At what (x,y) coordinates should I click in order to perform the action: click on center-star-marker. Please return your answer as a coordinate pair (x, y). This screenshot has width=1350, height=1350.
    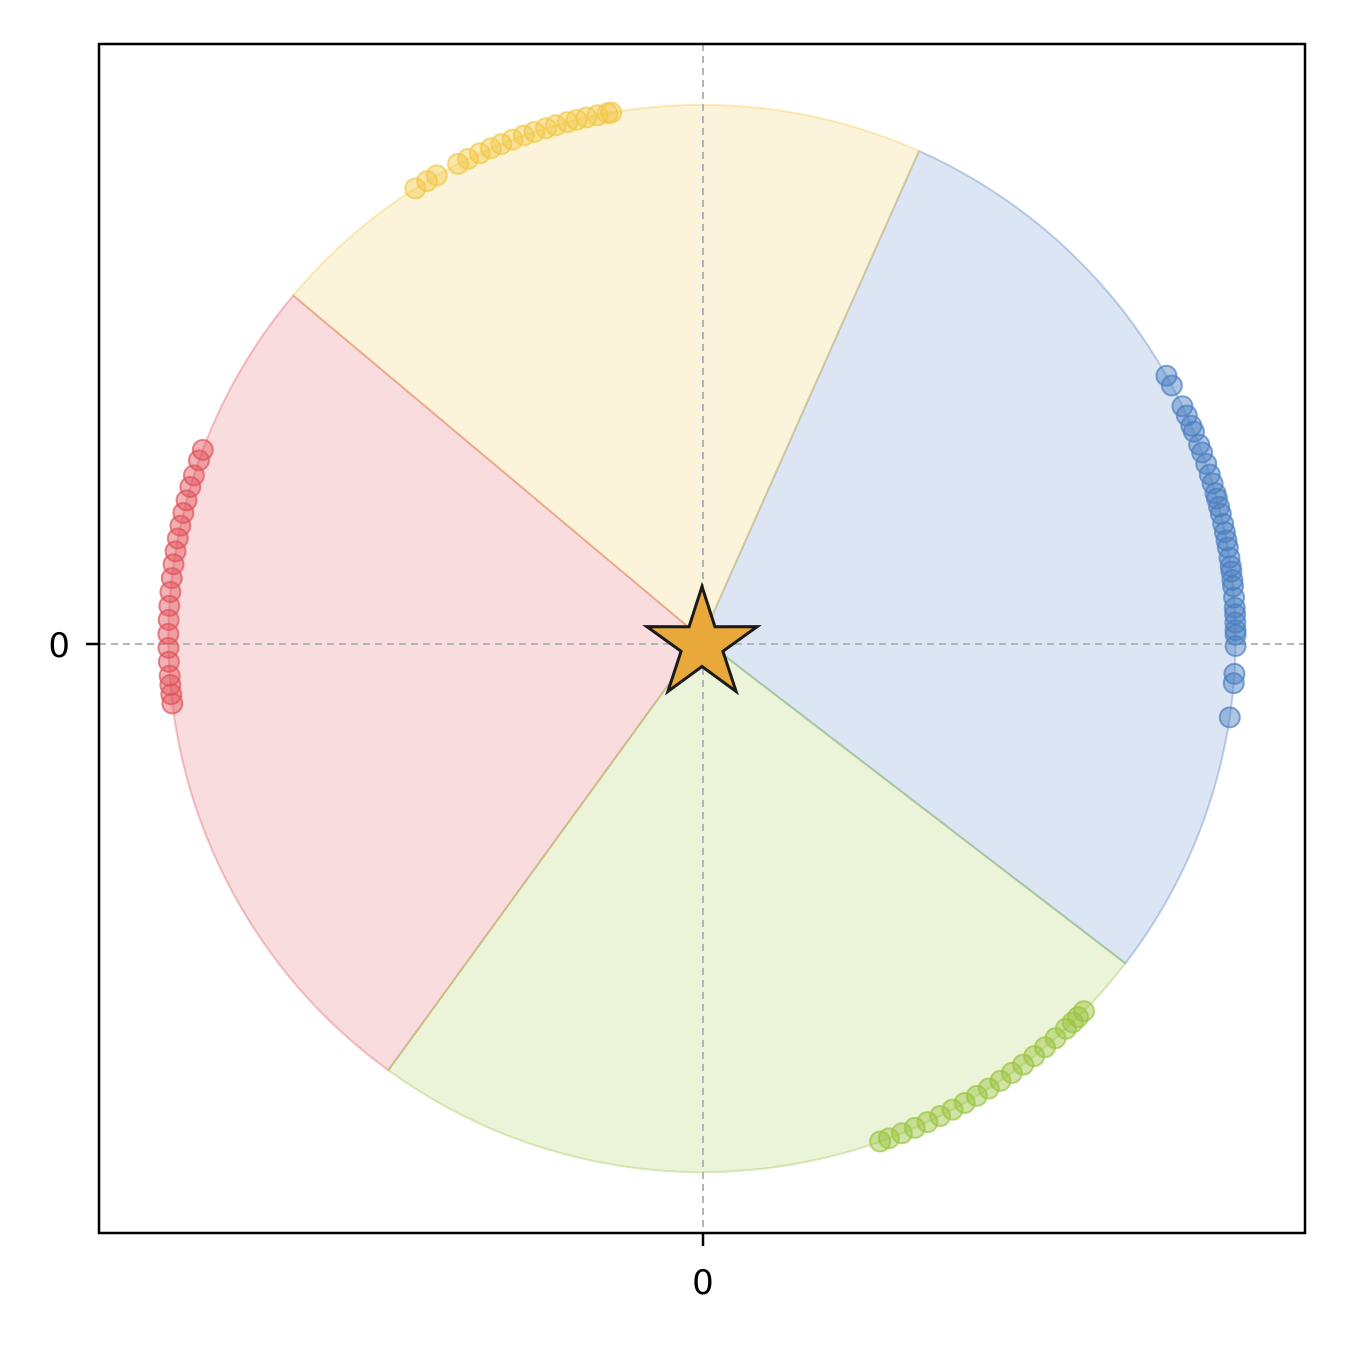
    Looking at the image, I should click on (702, 638).